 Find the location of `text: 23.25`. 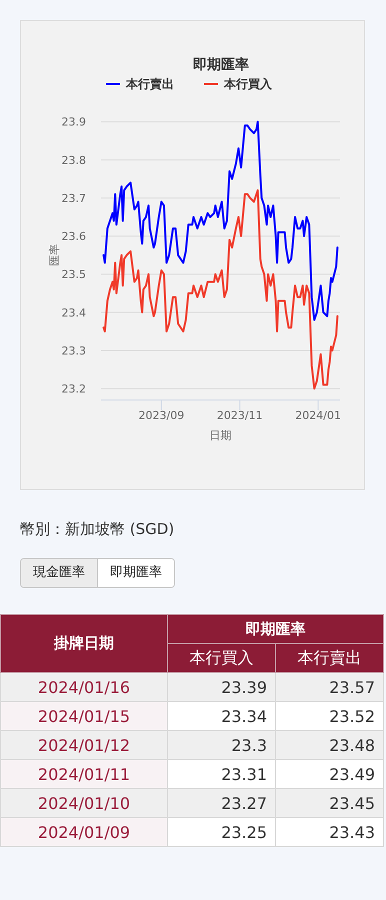

text: 23.25 is located at coordinates (222, 832).